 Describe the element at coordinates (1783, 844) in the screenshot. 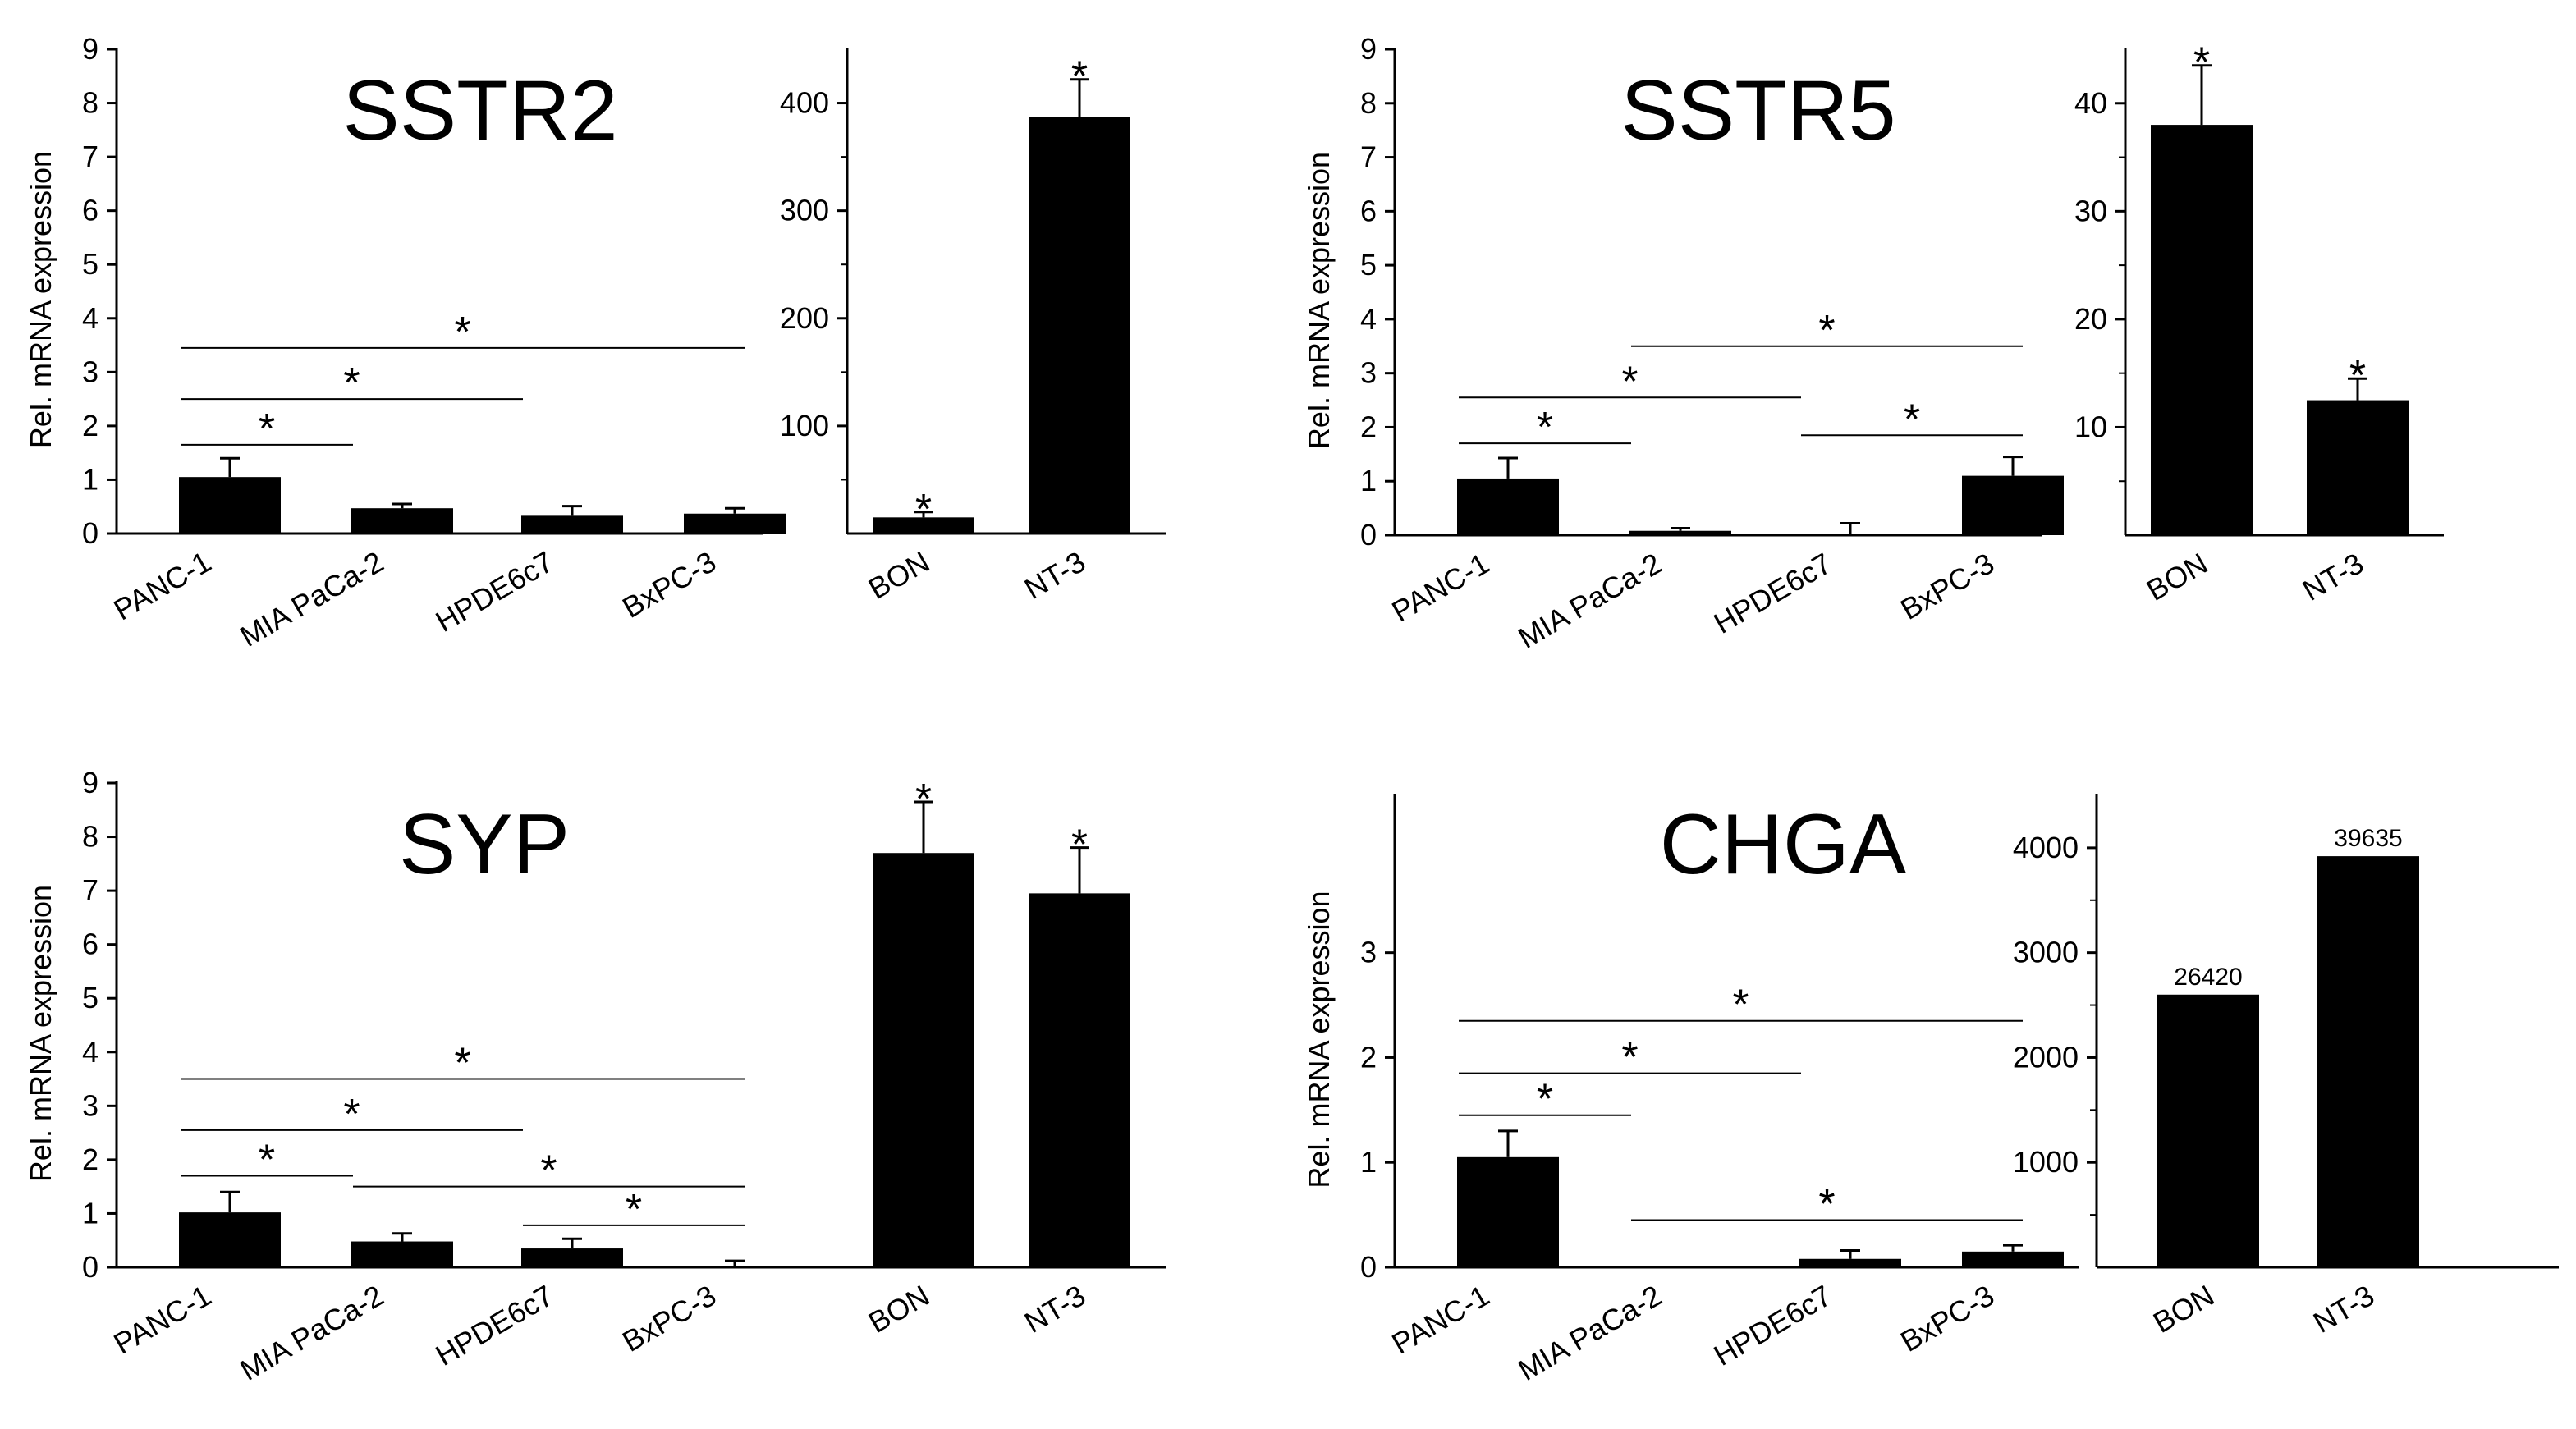

I see `chart-title: CHGA` at that location.